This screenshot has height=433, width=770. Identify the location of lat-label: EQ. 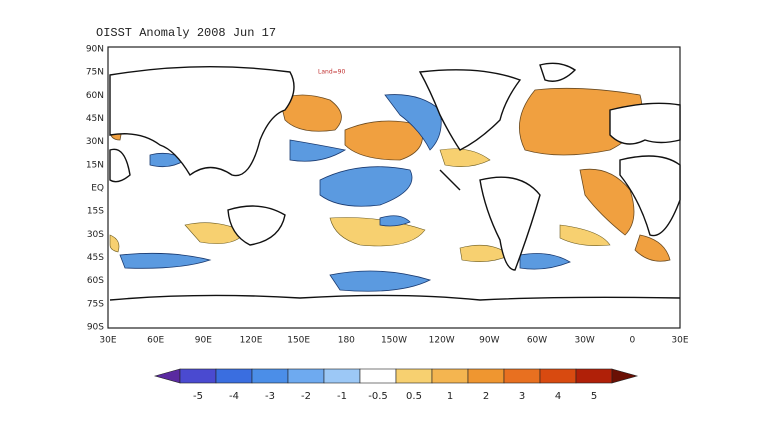
(97, 189).